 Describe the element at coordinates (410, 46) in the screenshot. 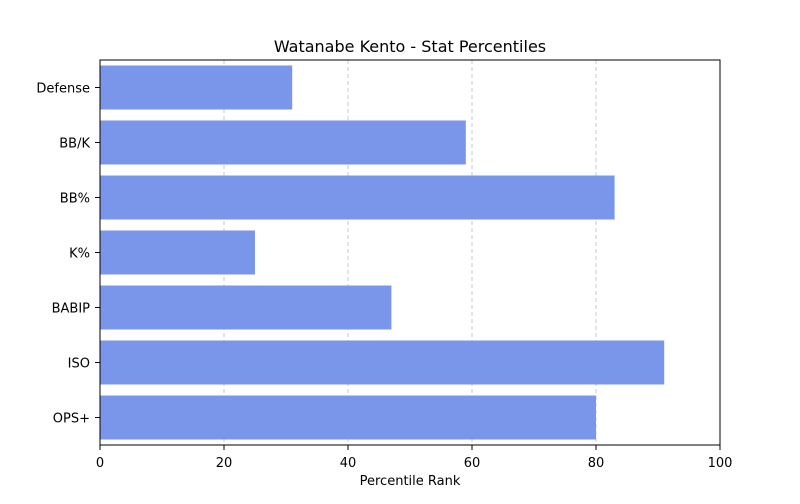

I see `chart-title: Watanabe Kento - Stat Percentiles` at that location.